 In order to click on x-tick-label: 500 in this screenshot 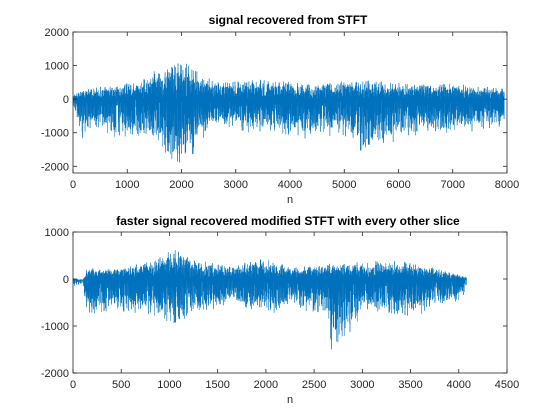, I will do `click(121, 385)`.